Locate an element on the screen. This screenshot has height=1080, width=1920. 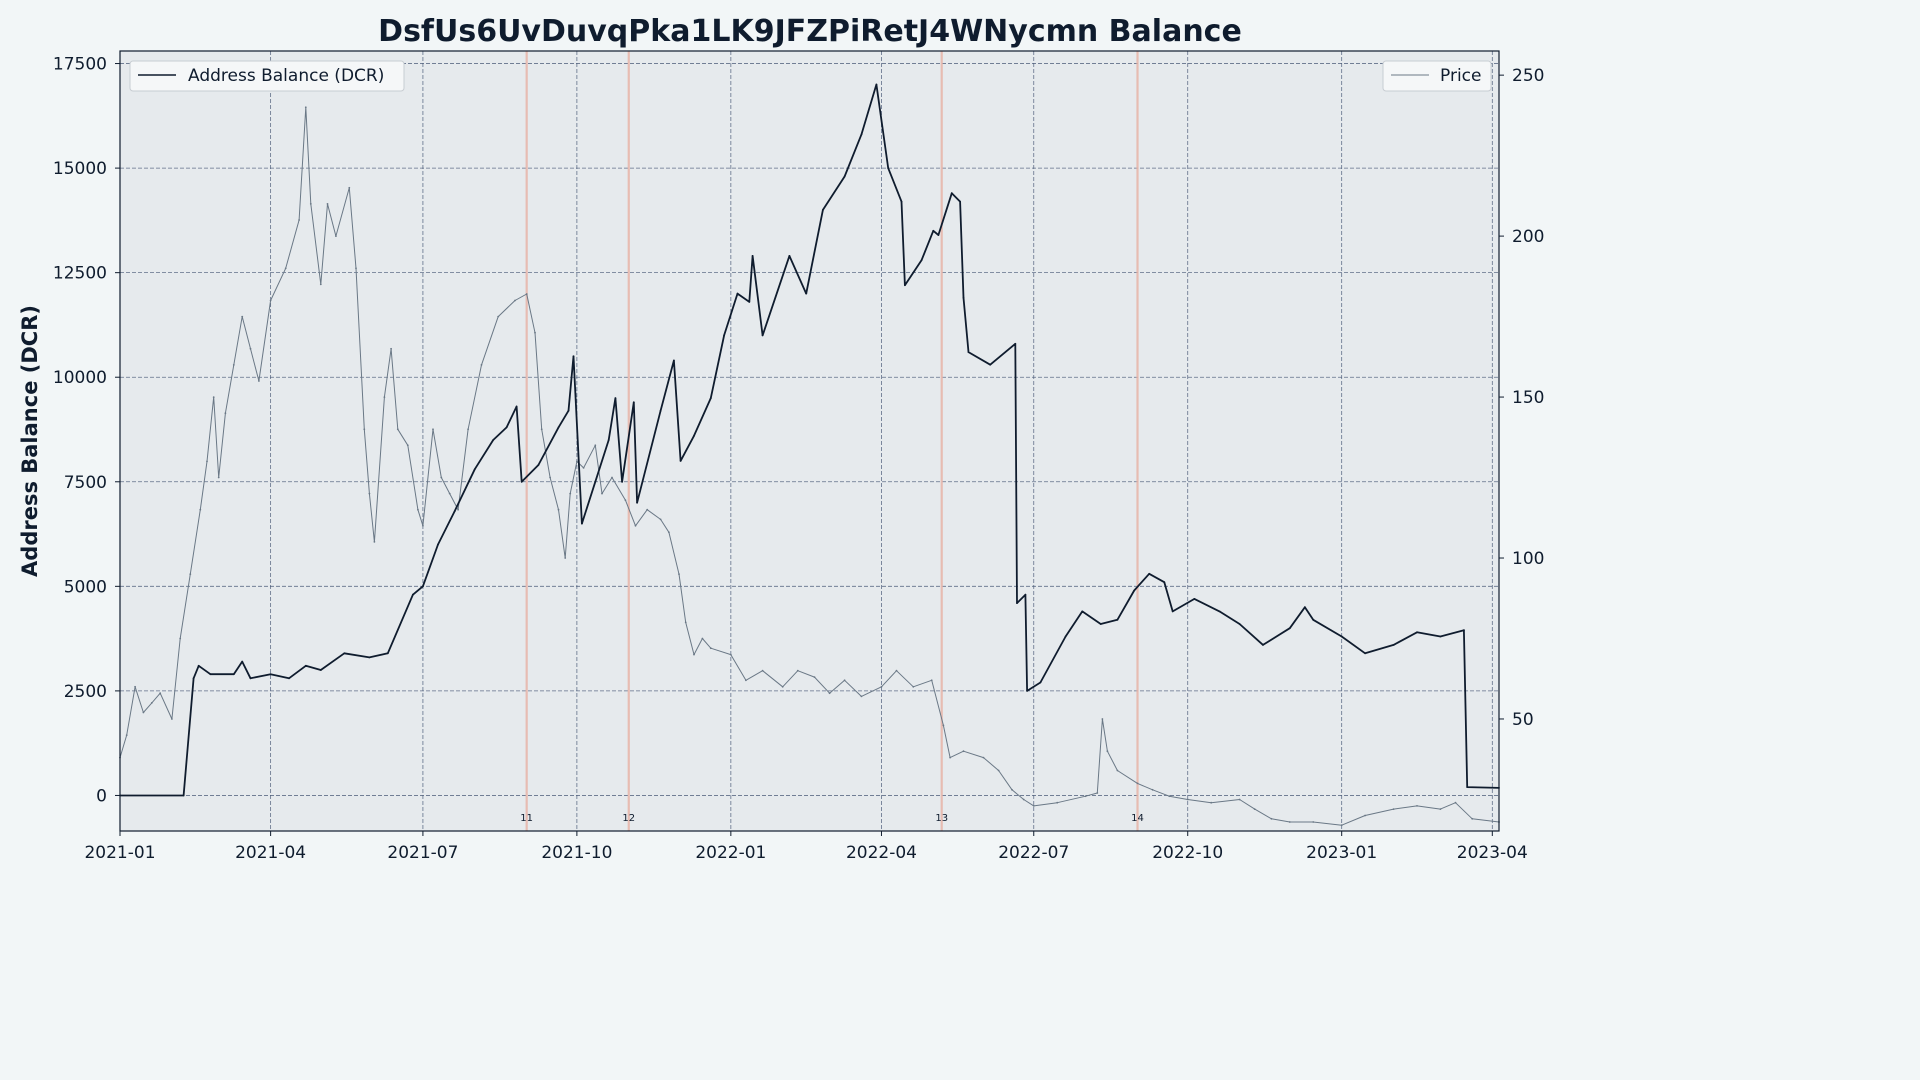
event-label: 14 is located at coordinates (1137, 818).